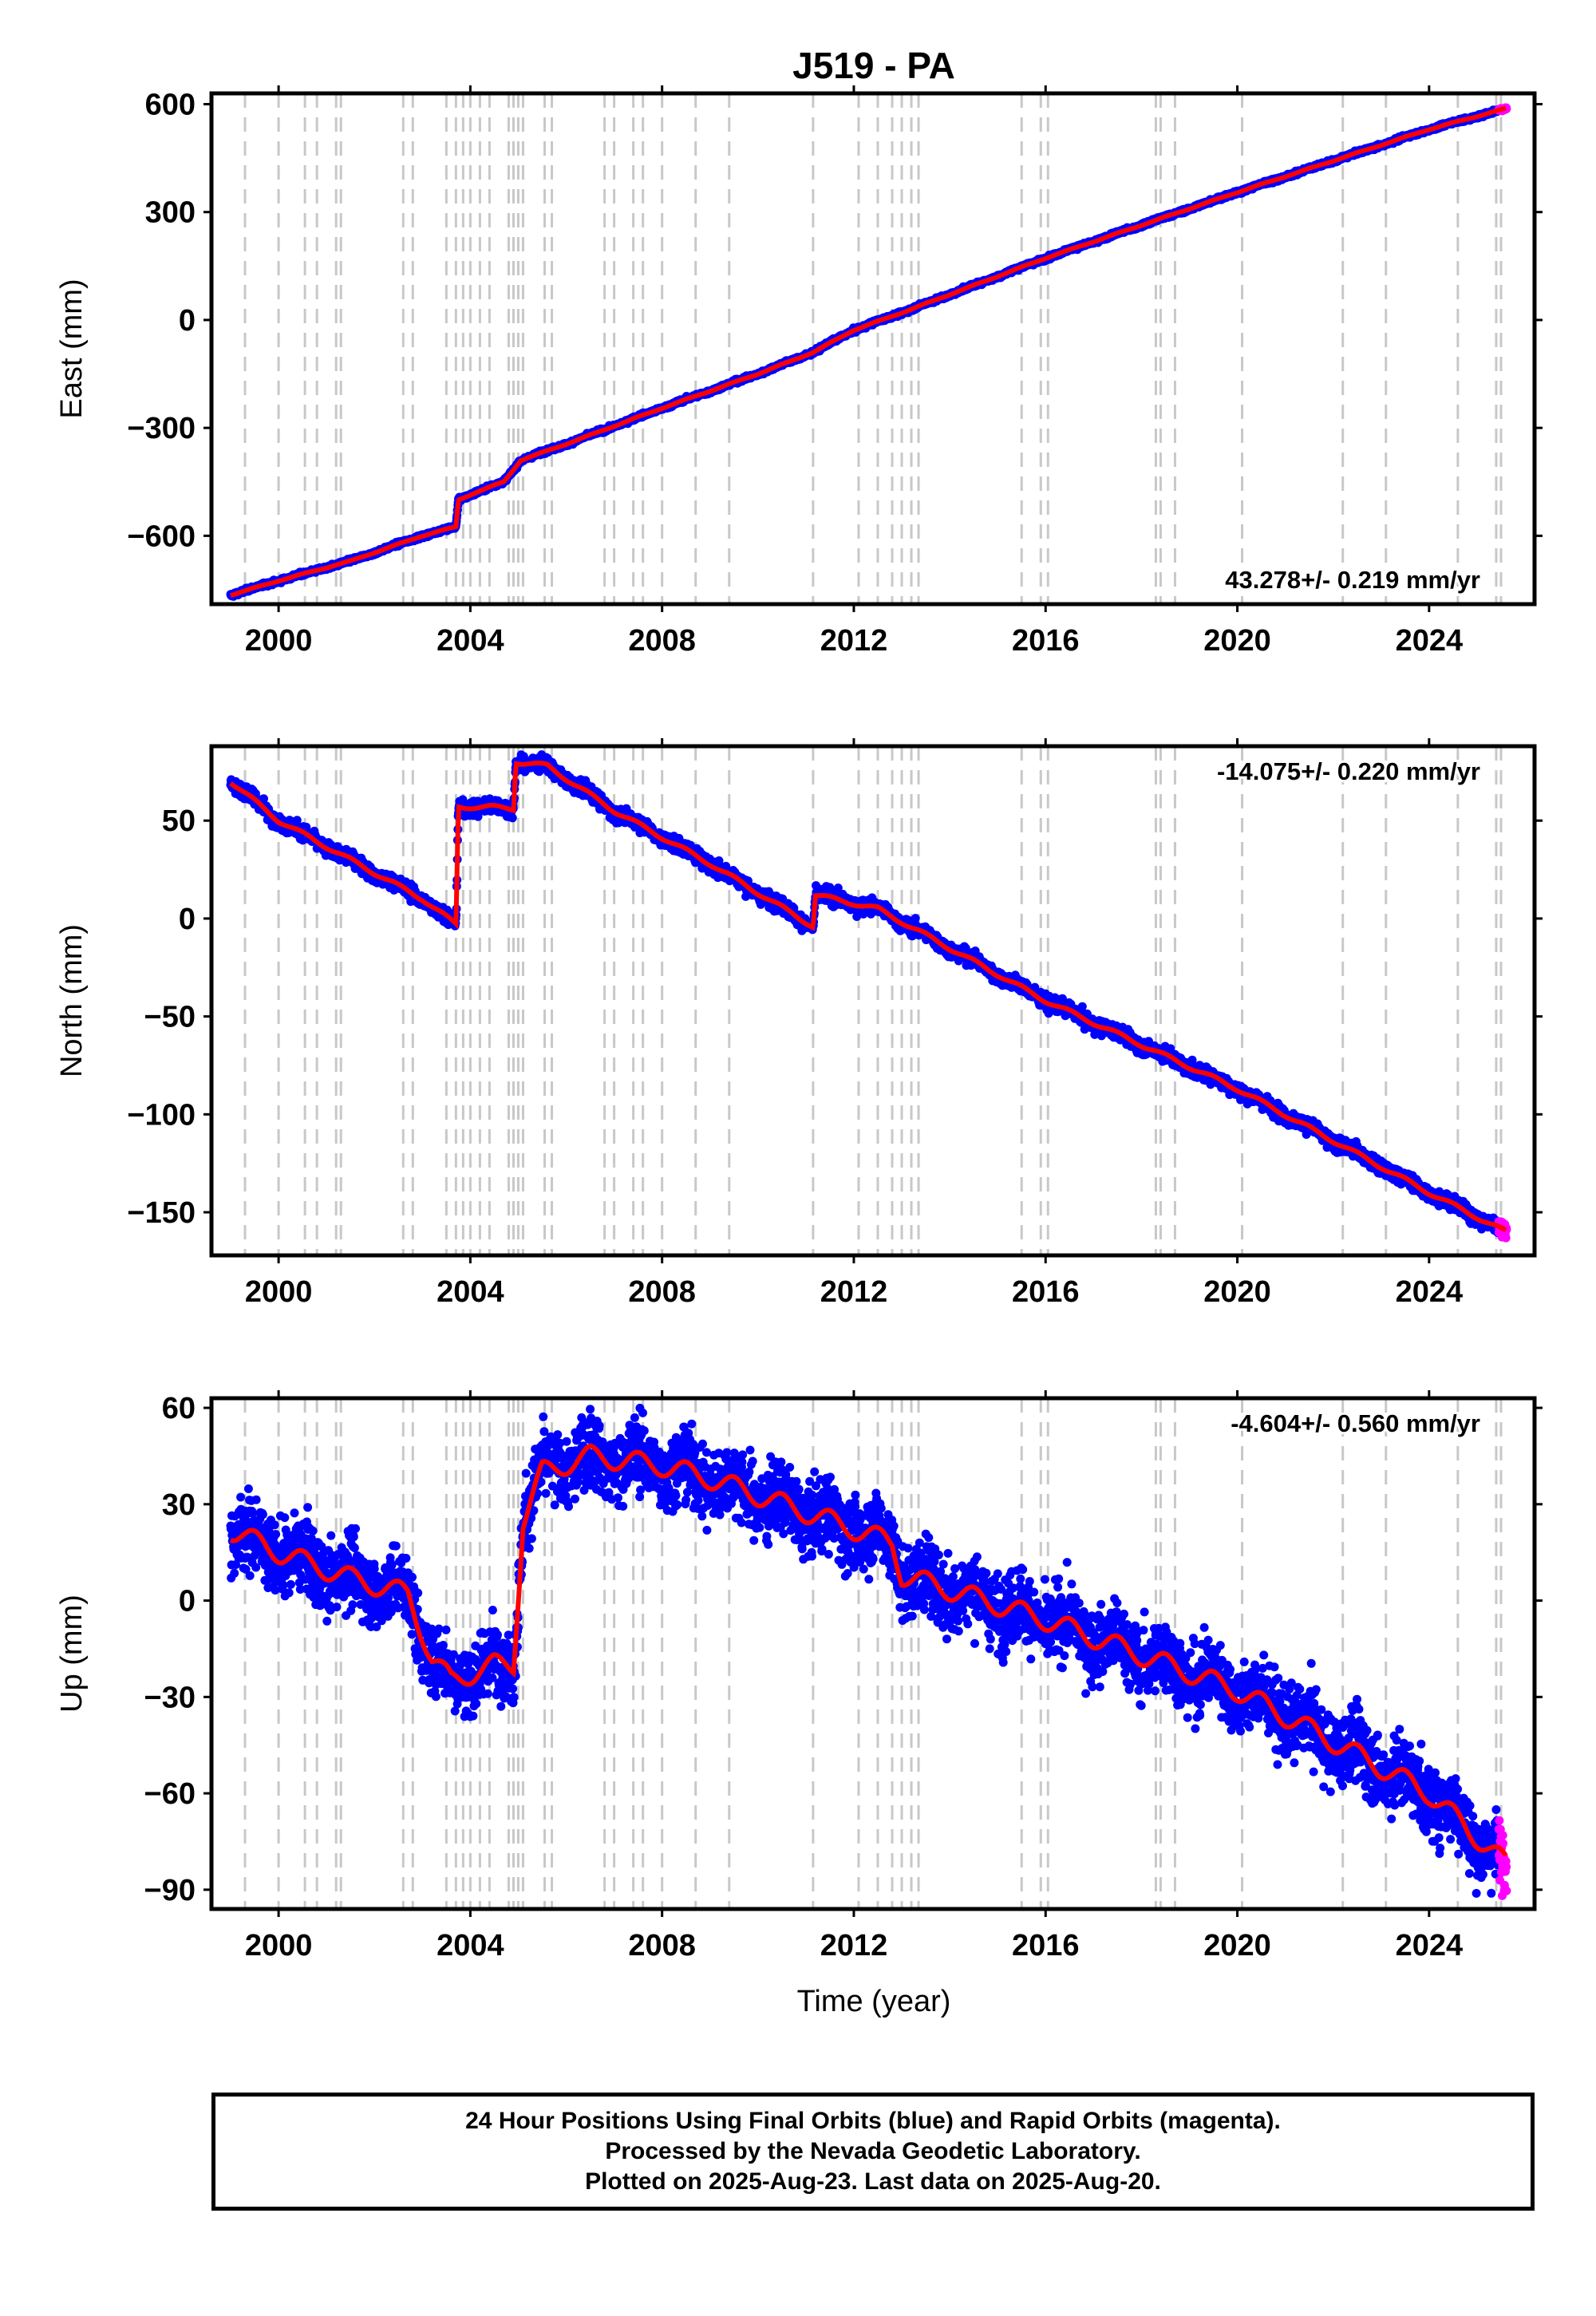  Describe the element at coordinates (297, 820) in the screenshot. I see `final-orbit-point` at that location.